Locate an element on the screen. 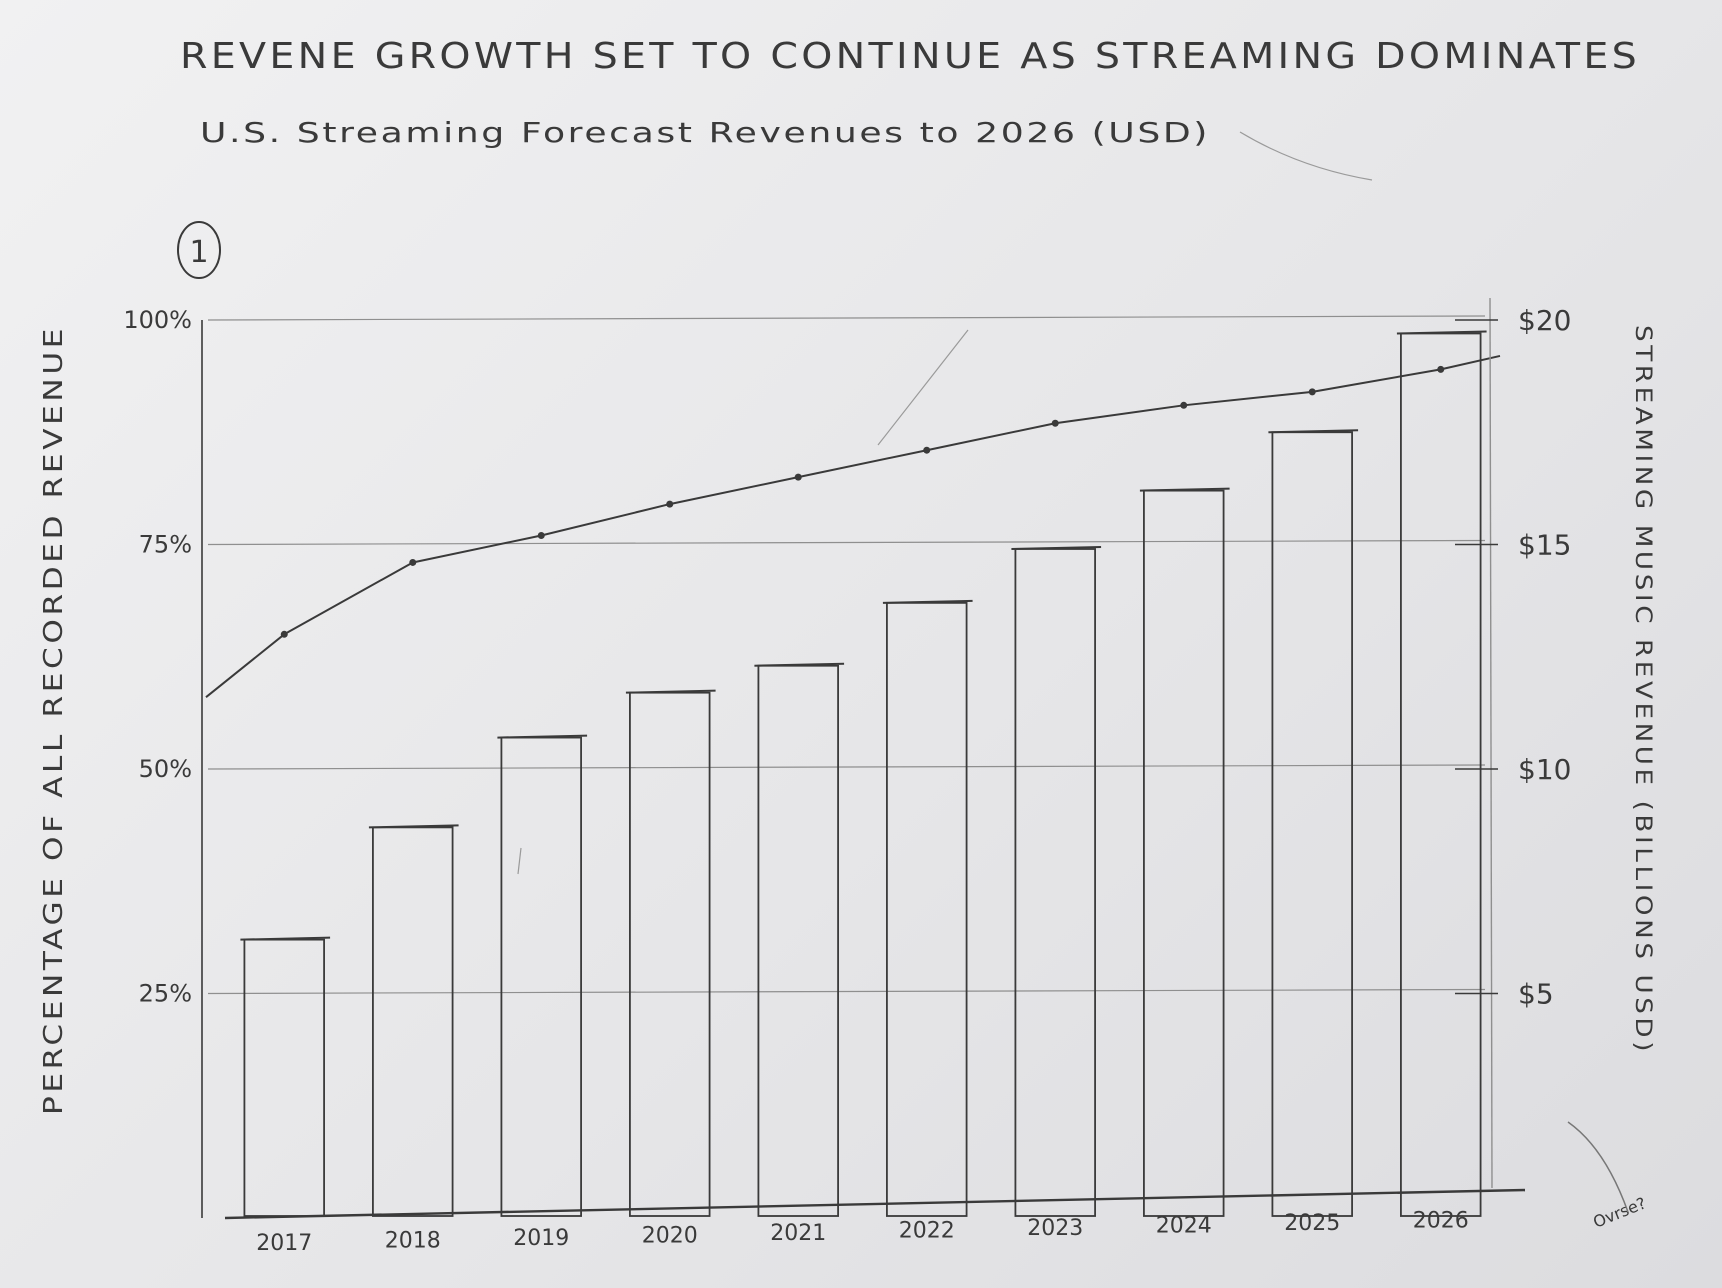 The image size is (1722, 1288). x-axis-line is located at coordinates (875, 1204).